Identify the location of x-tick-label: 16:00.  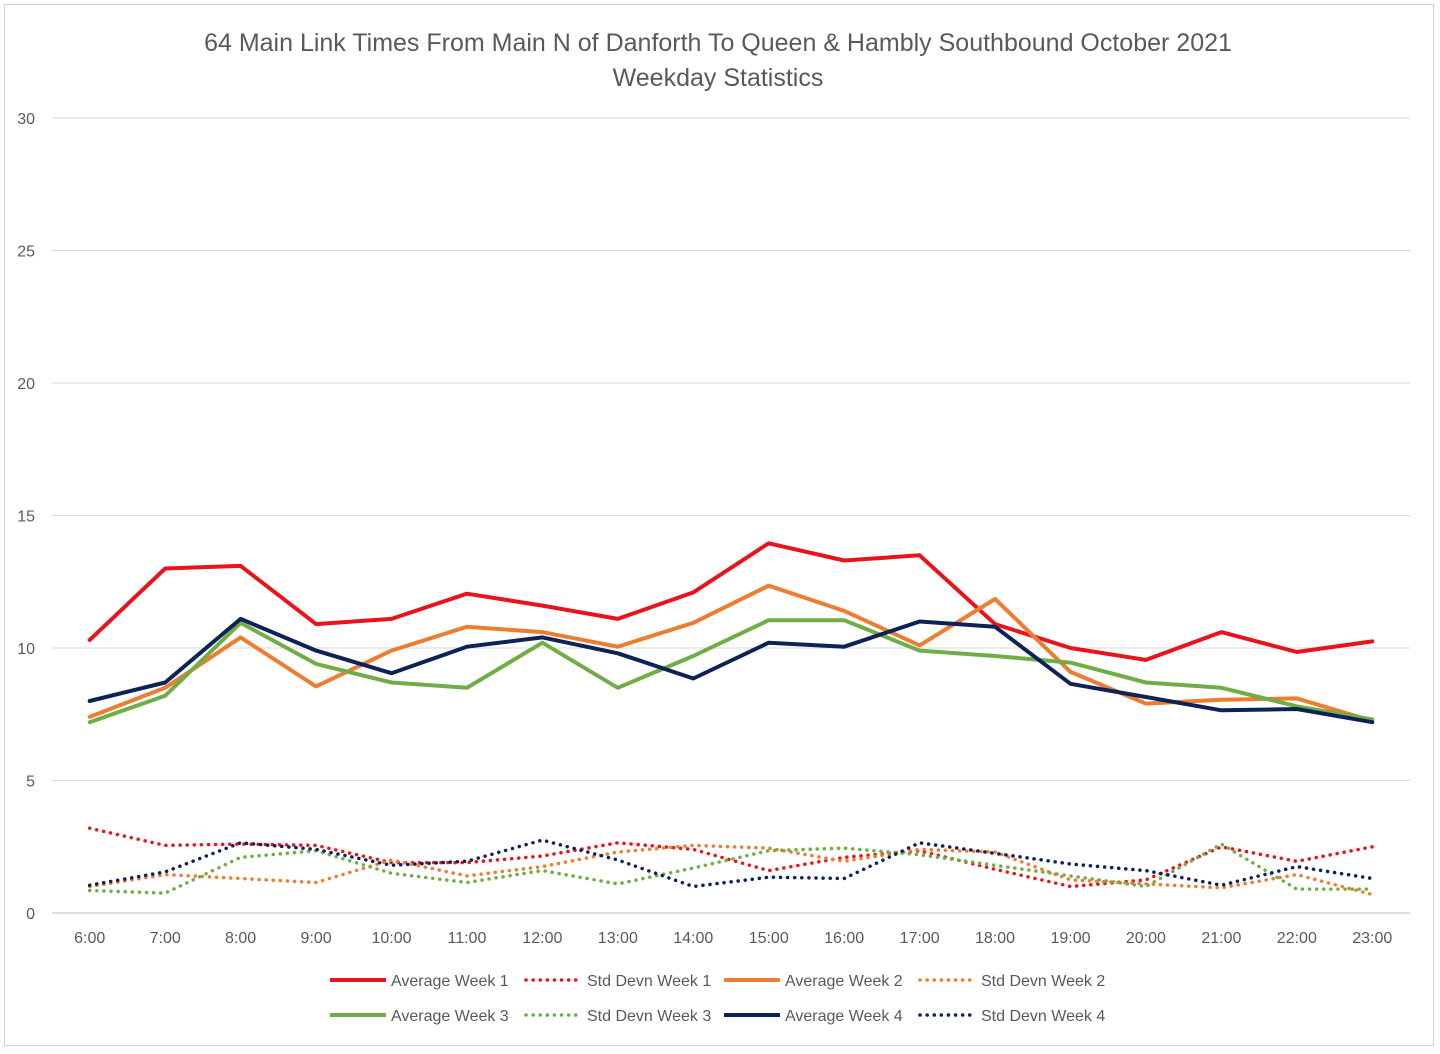
(844, 938).